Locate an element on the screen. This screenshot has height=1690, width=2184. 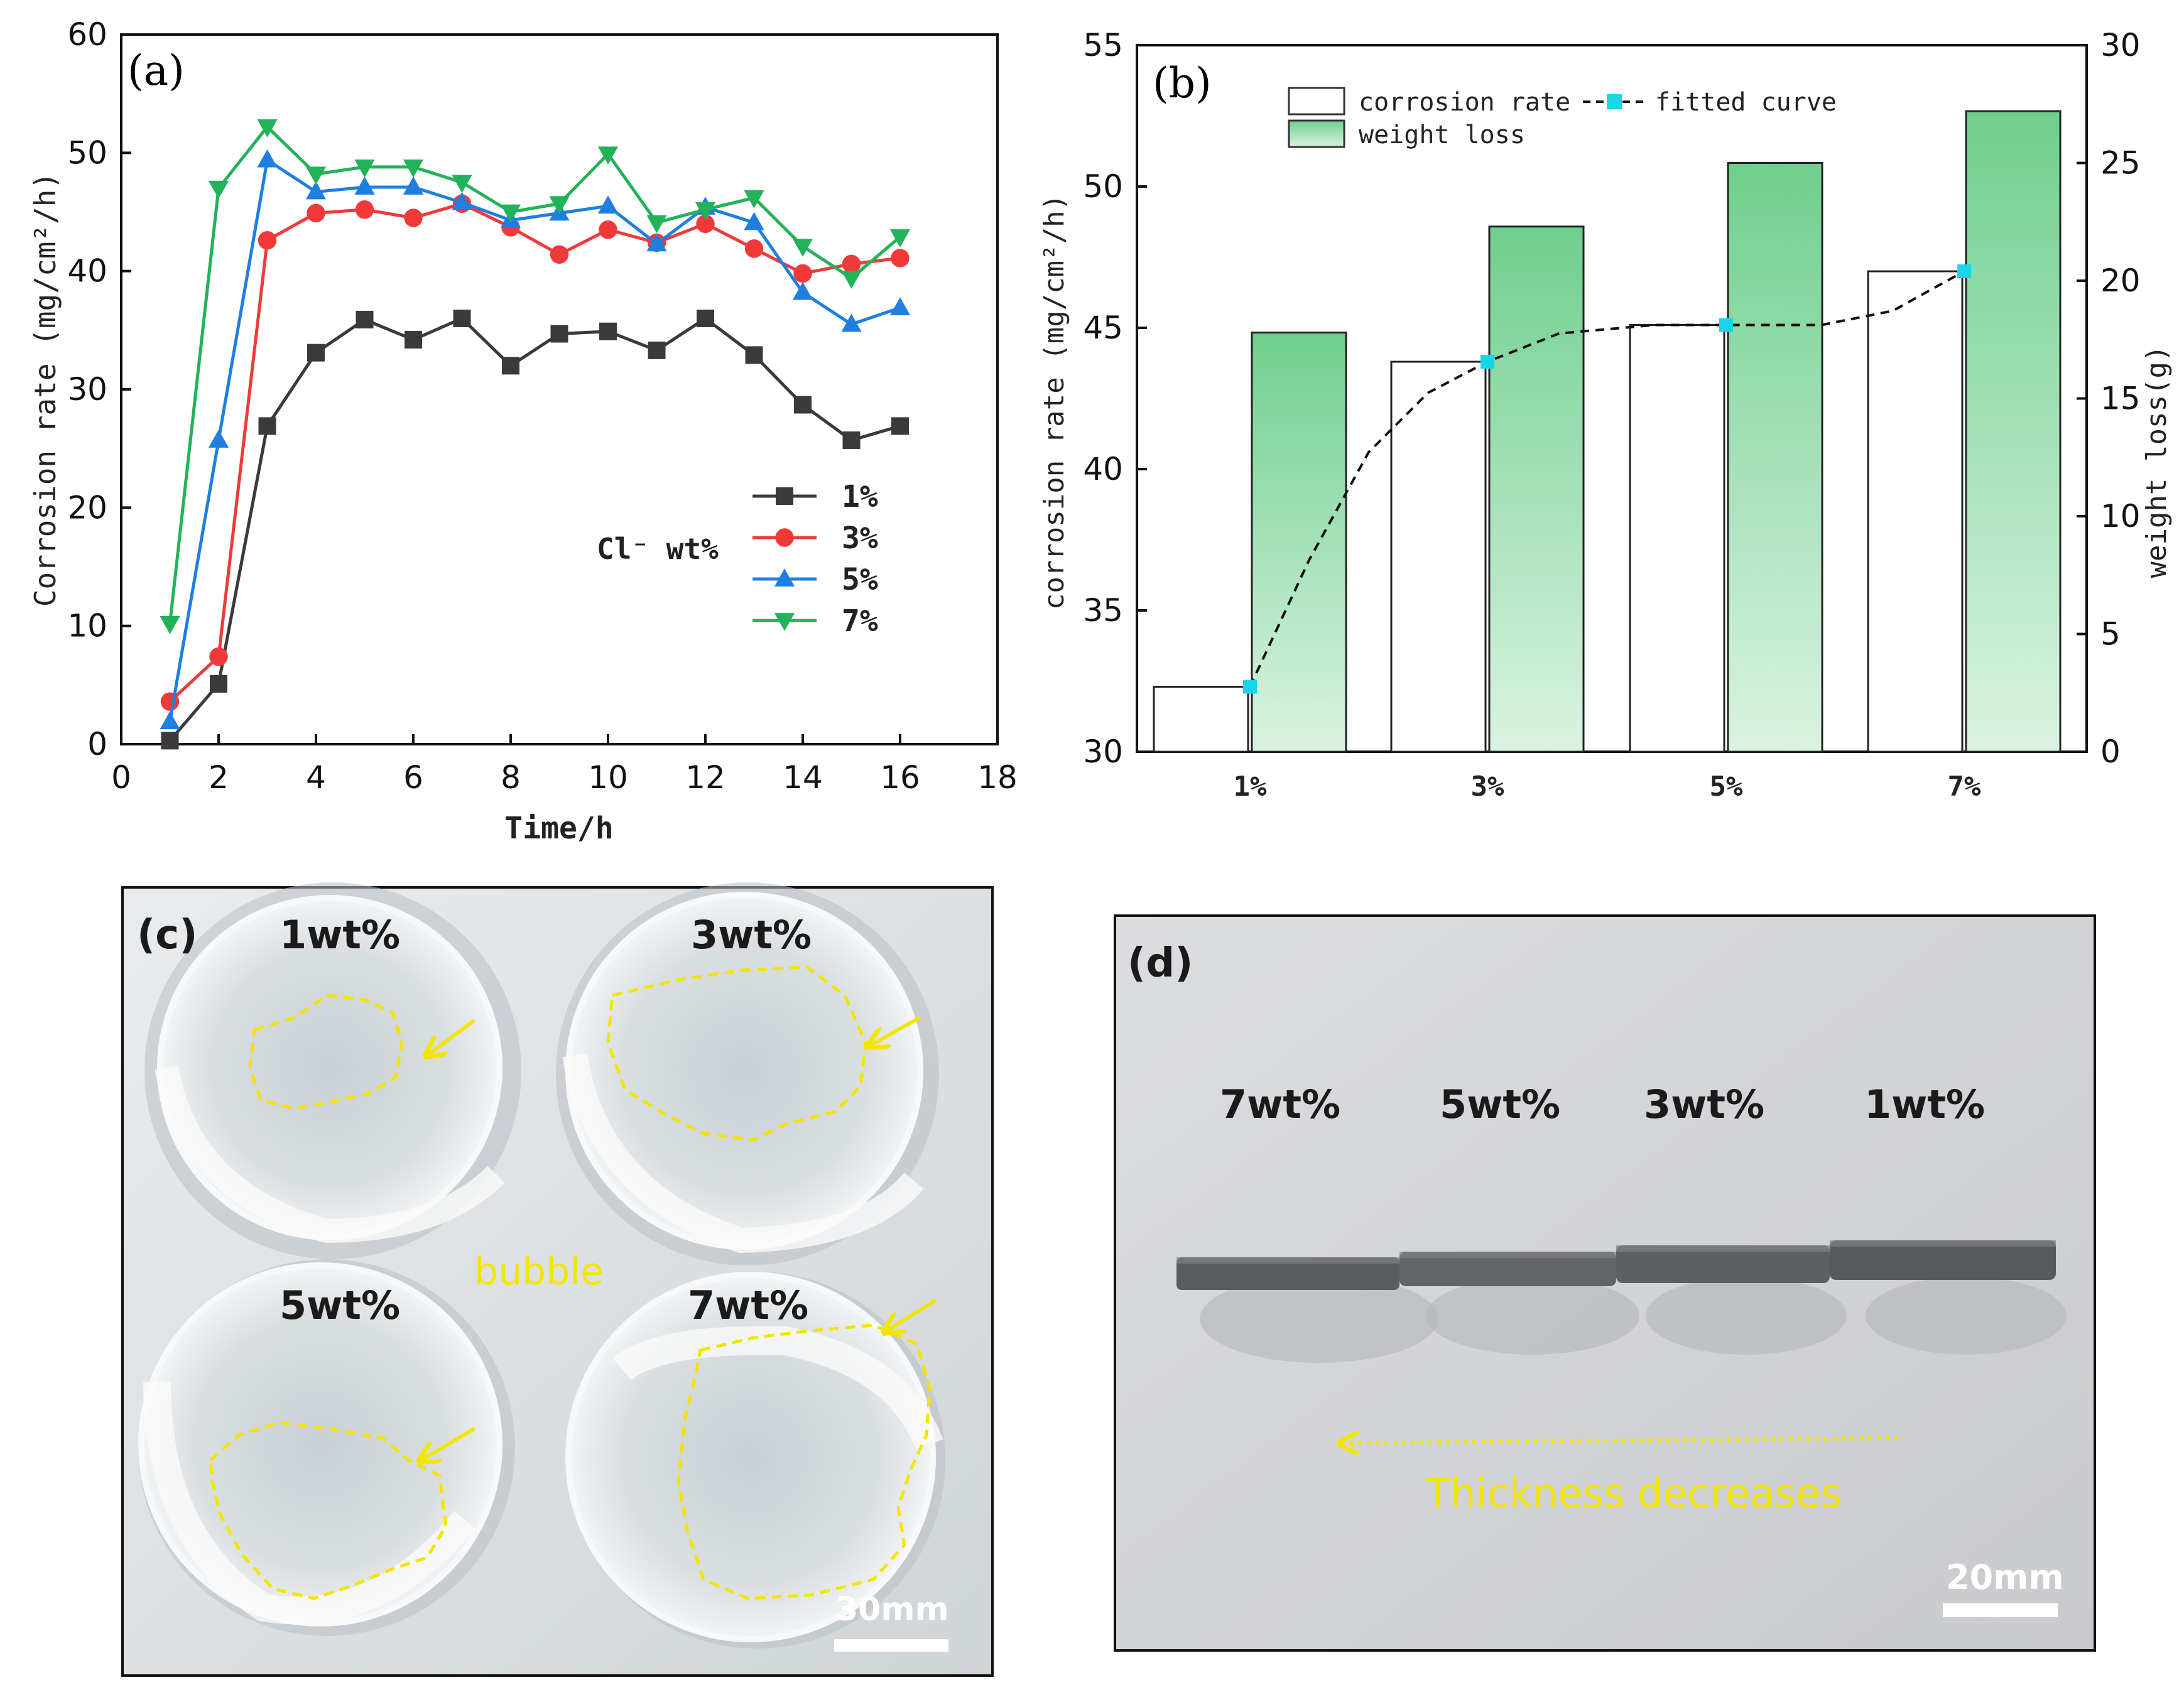
chart-b-legend: corrosion rate weight loss fitted curve is located at coordinates (1562, 118).